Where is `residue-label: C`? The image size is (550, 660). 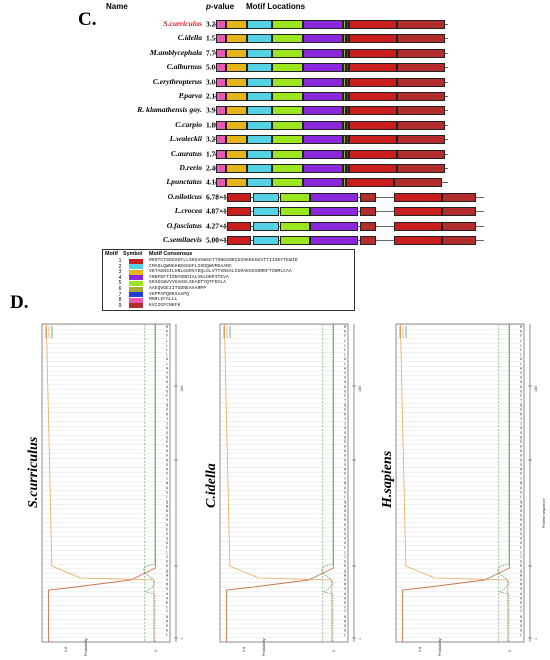 residue-label: C is located at coordinates (345, 609).